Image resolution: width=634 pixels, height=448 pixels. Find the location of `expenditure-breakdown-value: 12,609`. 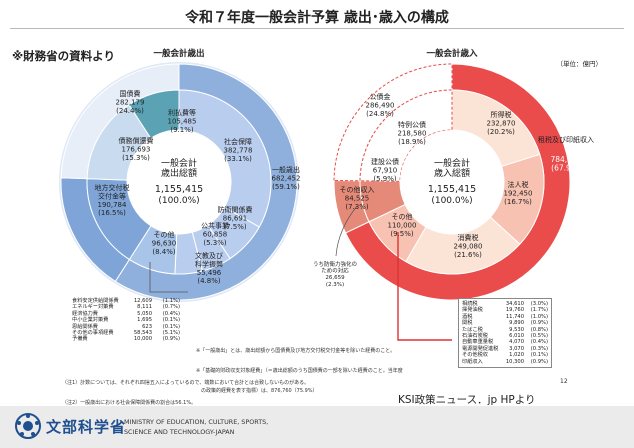

expenditure-breakdown-value: 12,609 is located at coordinates (142, 301).